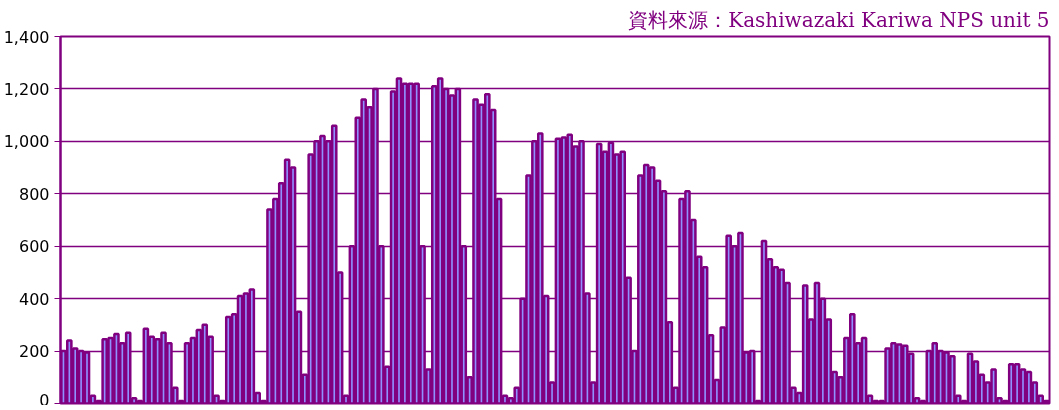  What do you see at coordinates (34, 299) in the screenshot?
I see `y-tick-label: 400` at bounding box center [34, 299].